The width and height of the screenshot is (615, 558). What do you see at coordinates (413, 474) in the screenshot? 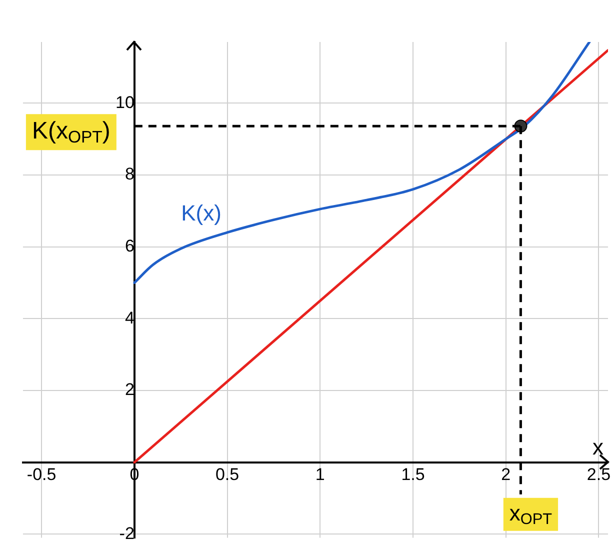
I see `x-tick-label: 1.5` at bounding box center [413, 474].